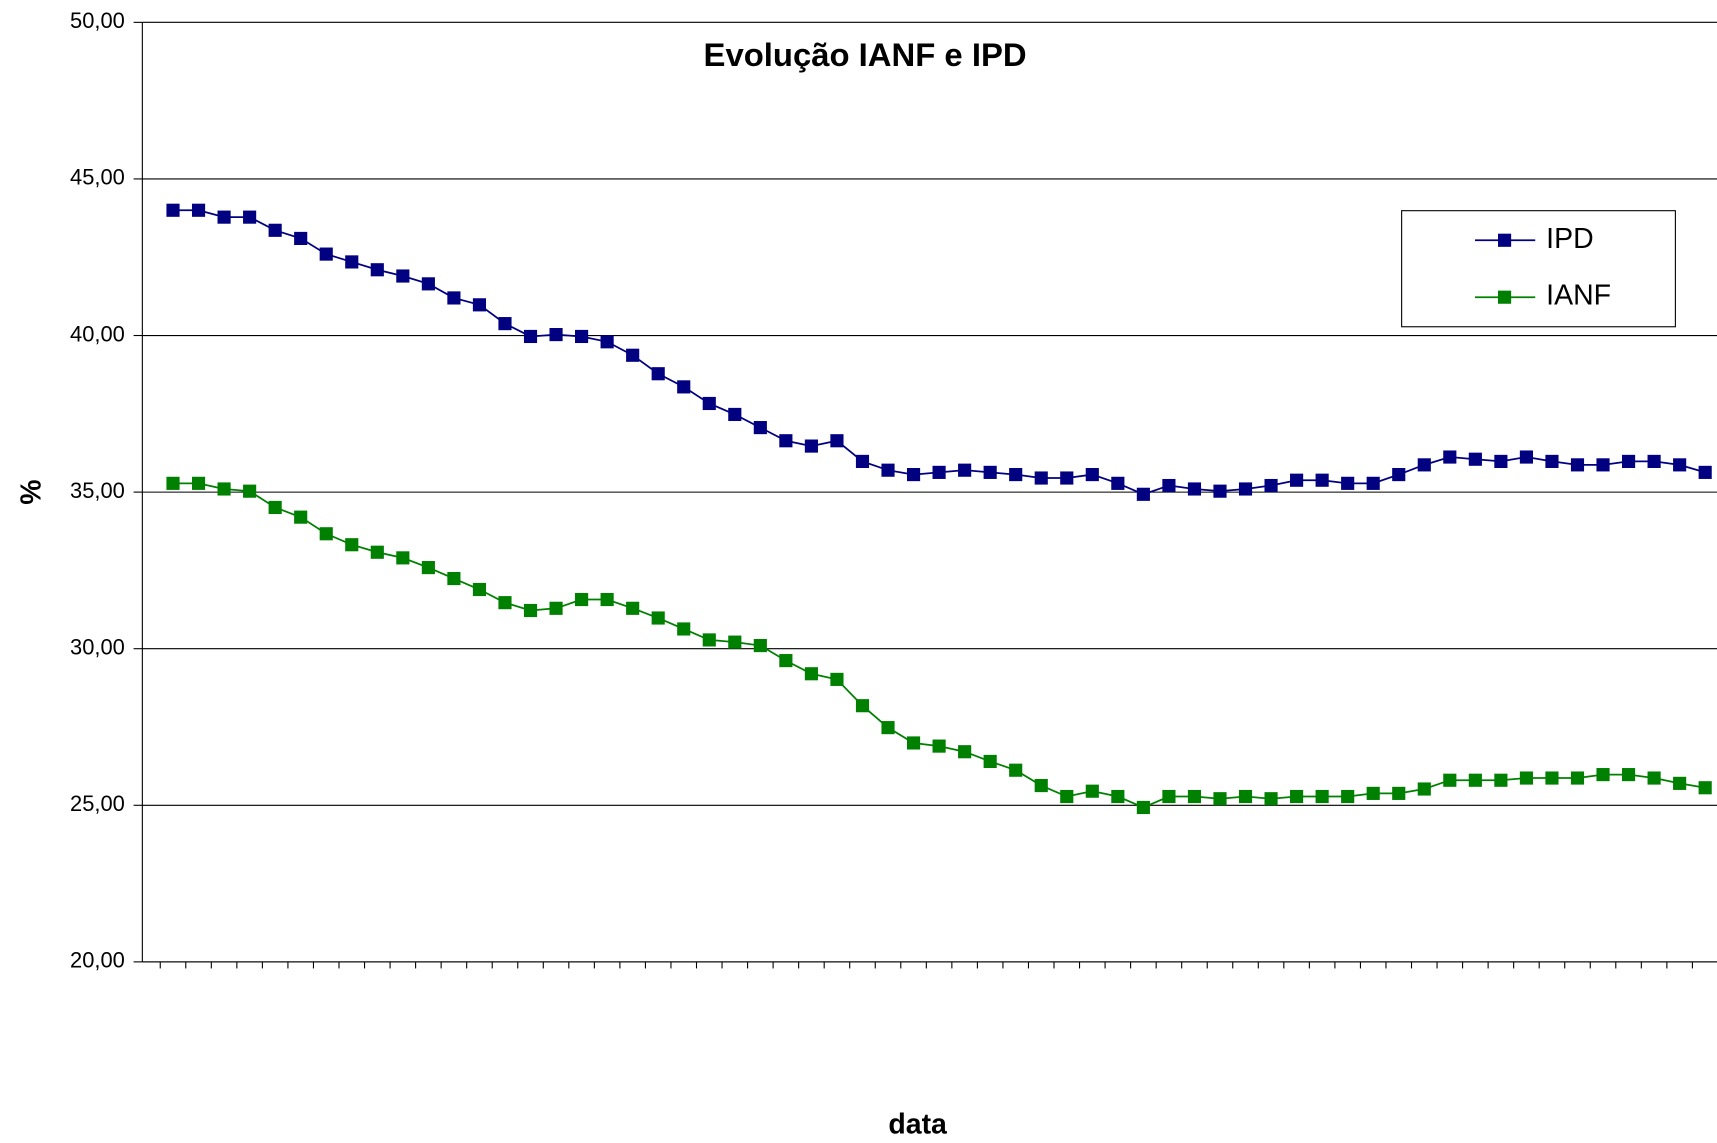  Describe the element at coordinates (97, 20) in the screenshot. I see `y-tick-label: 50,00` at that location.